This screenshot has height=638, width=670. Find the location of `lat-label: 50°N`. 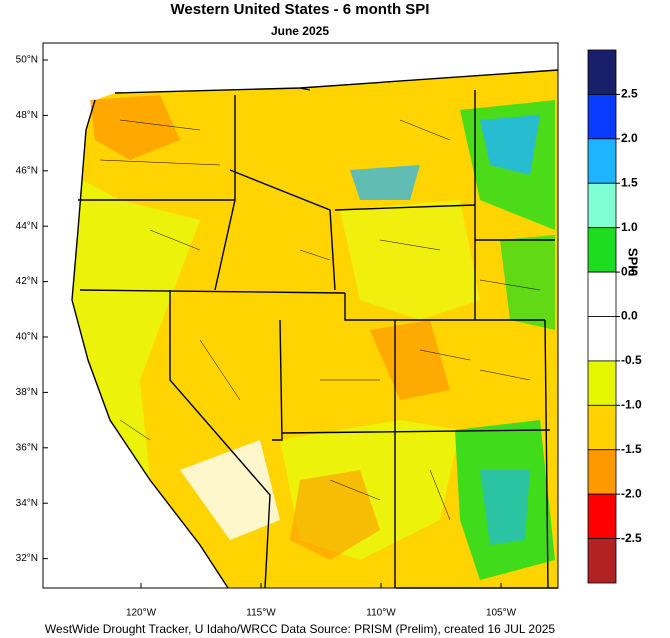

lat-label: 50°N is located at coordinates (27, 60).